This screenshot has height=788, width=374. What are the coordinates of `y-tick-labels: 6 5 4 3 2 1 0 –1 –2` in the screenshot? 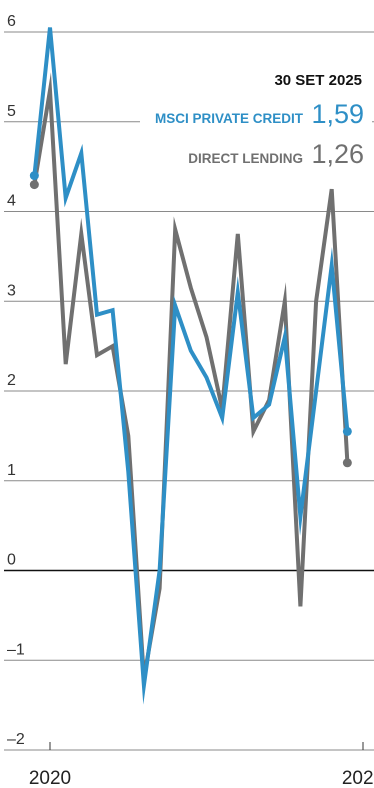 It's located at (16, 380).